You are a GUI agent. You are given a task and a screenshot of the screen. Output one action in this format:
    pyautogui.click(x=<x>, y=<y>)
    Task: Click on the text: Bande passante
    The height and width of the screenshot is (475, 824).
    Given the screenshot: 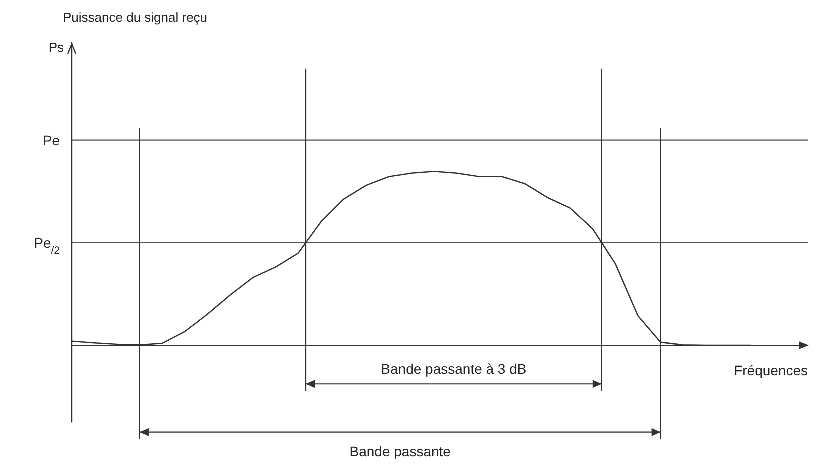 What is the action you would take?
    pyautogui.click(x=401, y=451)
    